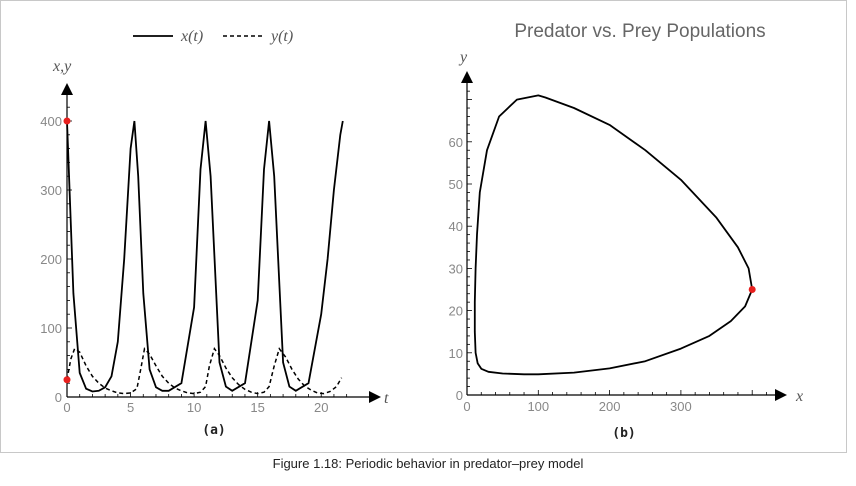  Describe the element at coordinates (257, 407) in the screenshot. I see `tick-label-a-x: 15` at that location.